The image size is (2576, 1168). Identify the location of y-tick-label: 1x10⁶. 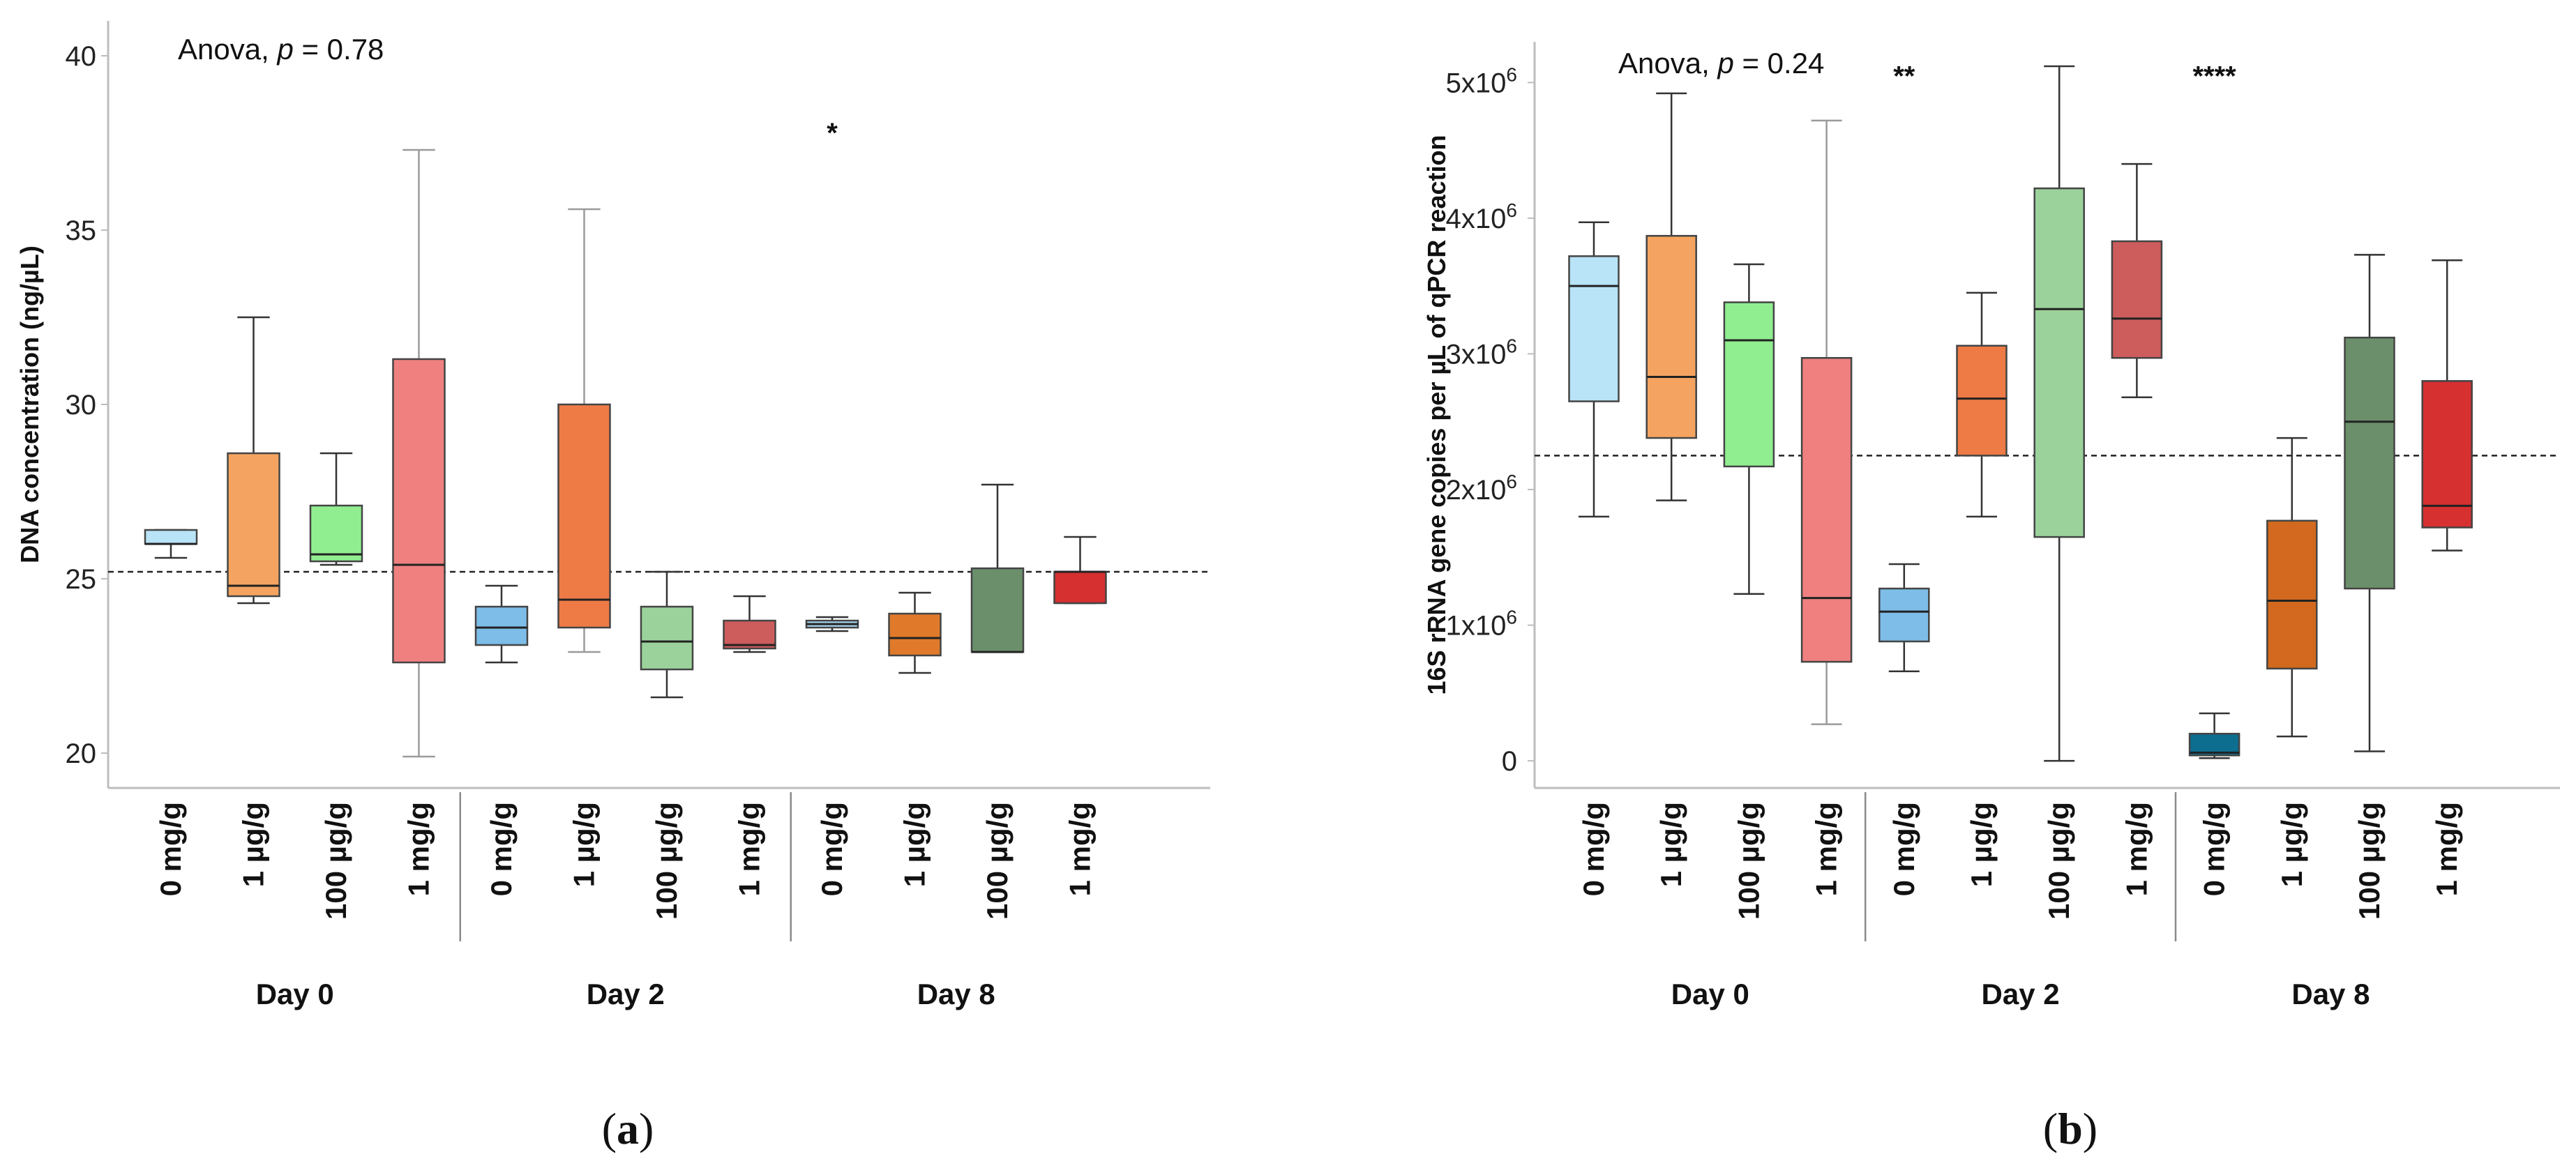
(1481, 625).